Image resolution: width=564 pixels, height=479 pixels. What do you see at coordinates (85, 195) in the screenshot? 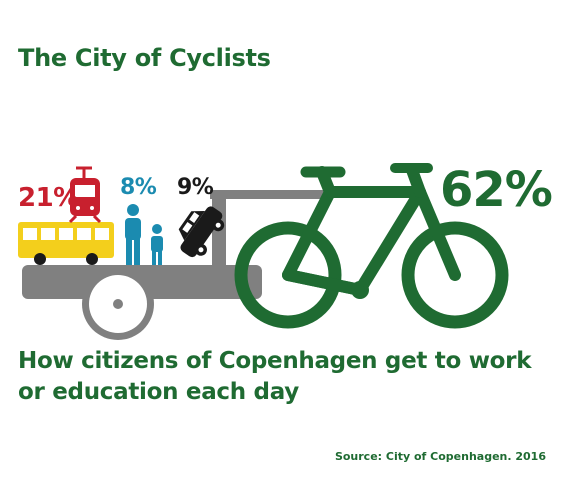
I see `tram-icon` at bounding box center [85, 195].